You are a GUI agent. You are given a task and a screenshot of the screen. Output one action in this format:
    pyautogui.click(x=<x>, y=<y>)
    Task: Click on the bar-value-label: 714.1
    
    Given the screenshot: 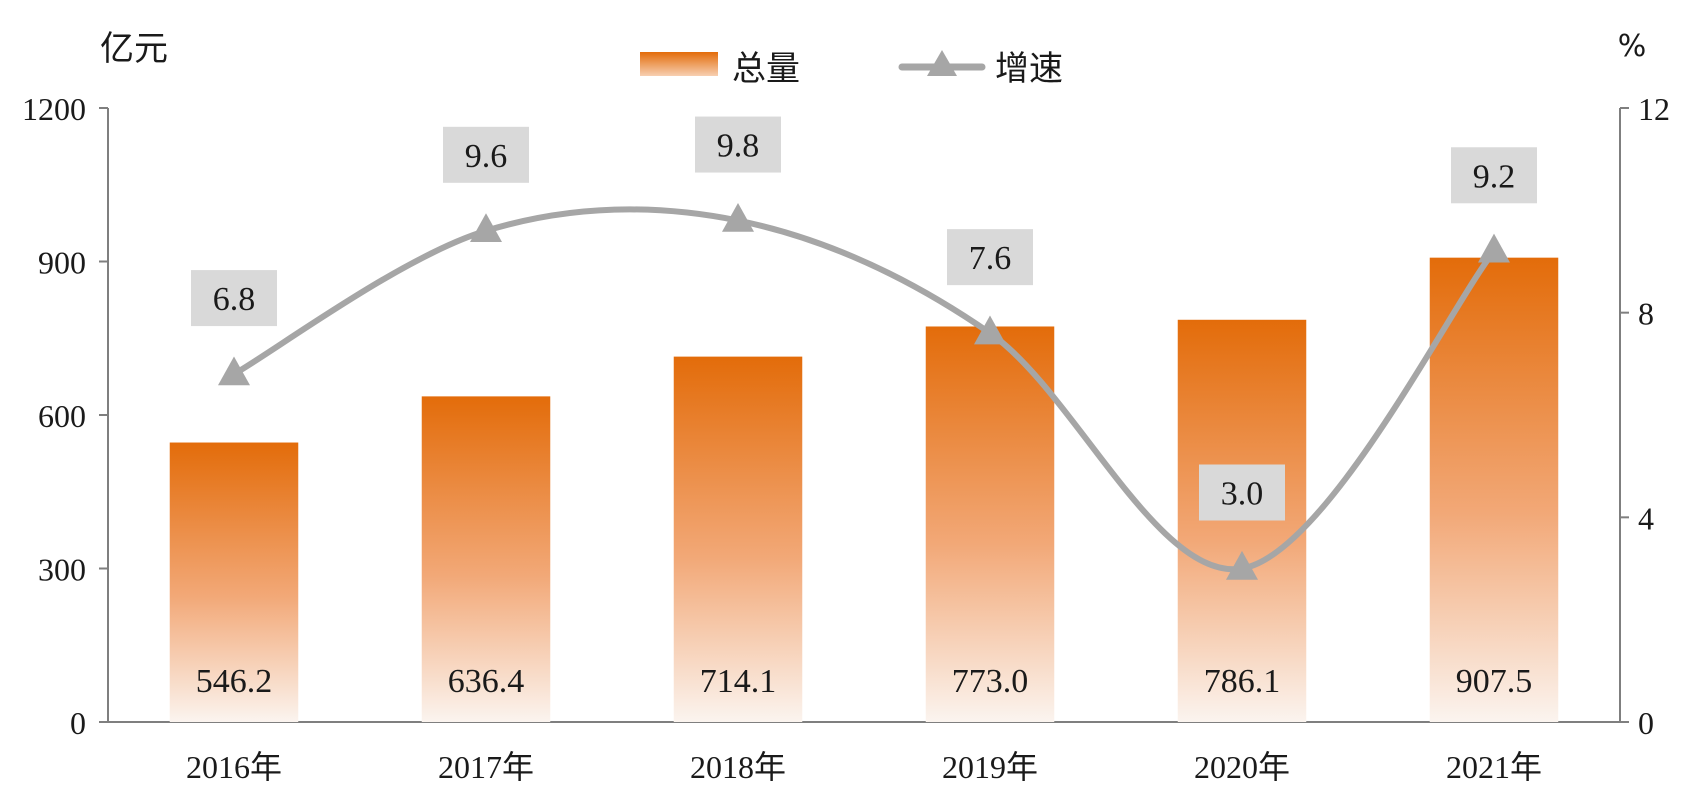 What is the action you would take?
    pyautogui.click(x=738, y=681)
    